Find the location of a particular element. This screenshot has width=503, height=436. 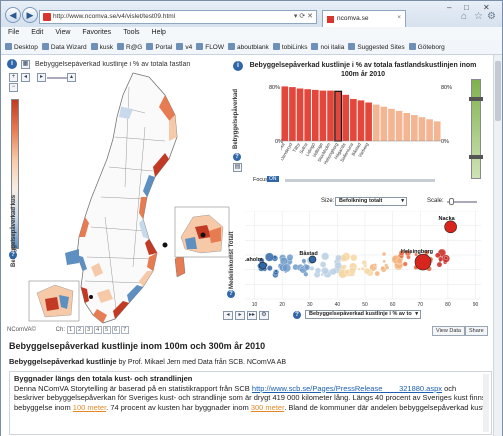

scale-slider is located at coordinates (462, 202).